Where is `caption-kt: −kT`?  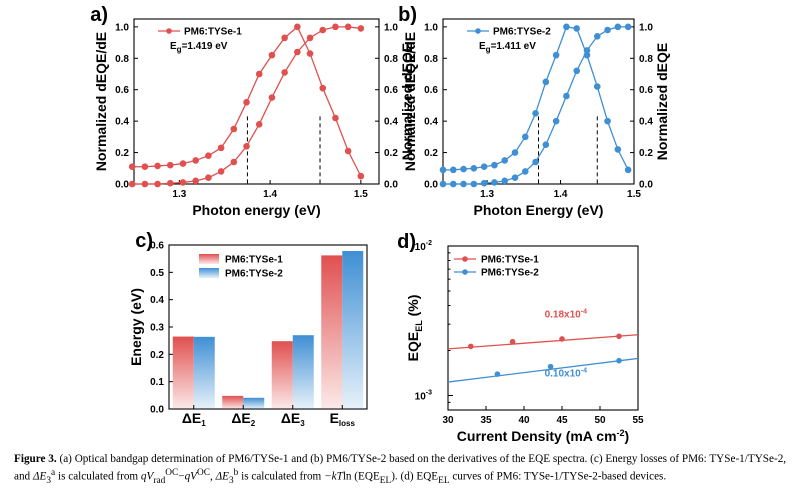 caption-kt: −kT is located at coordinates (333, 477).